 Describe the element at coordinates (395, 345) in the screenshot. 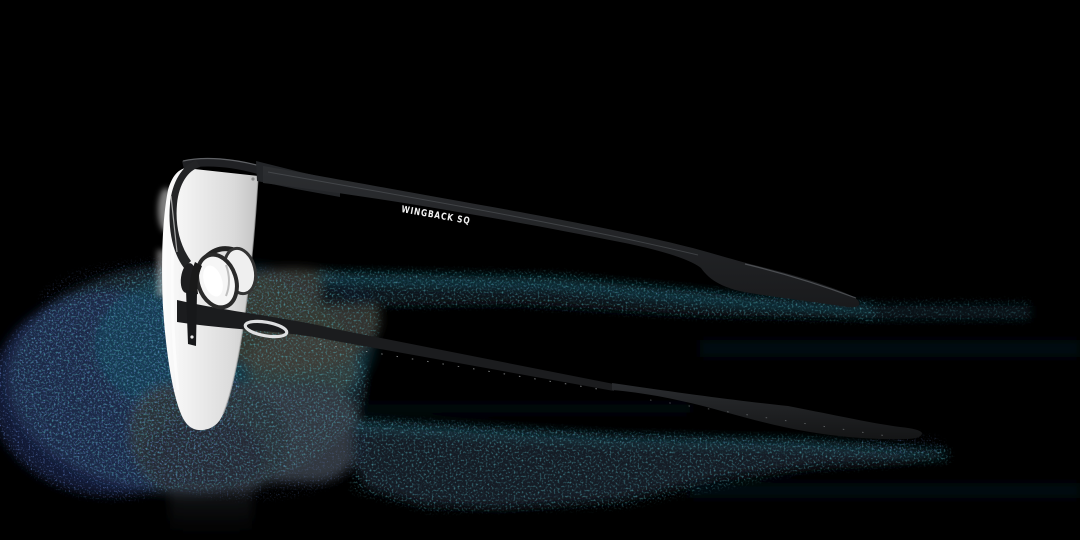

I see `temple-arm-lower` at that location.